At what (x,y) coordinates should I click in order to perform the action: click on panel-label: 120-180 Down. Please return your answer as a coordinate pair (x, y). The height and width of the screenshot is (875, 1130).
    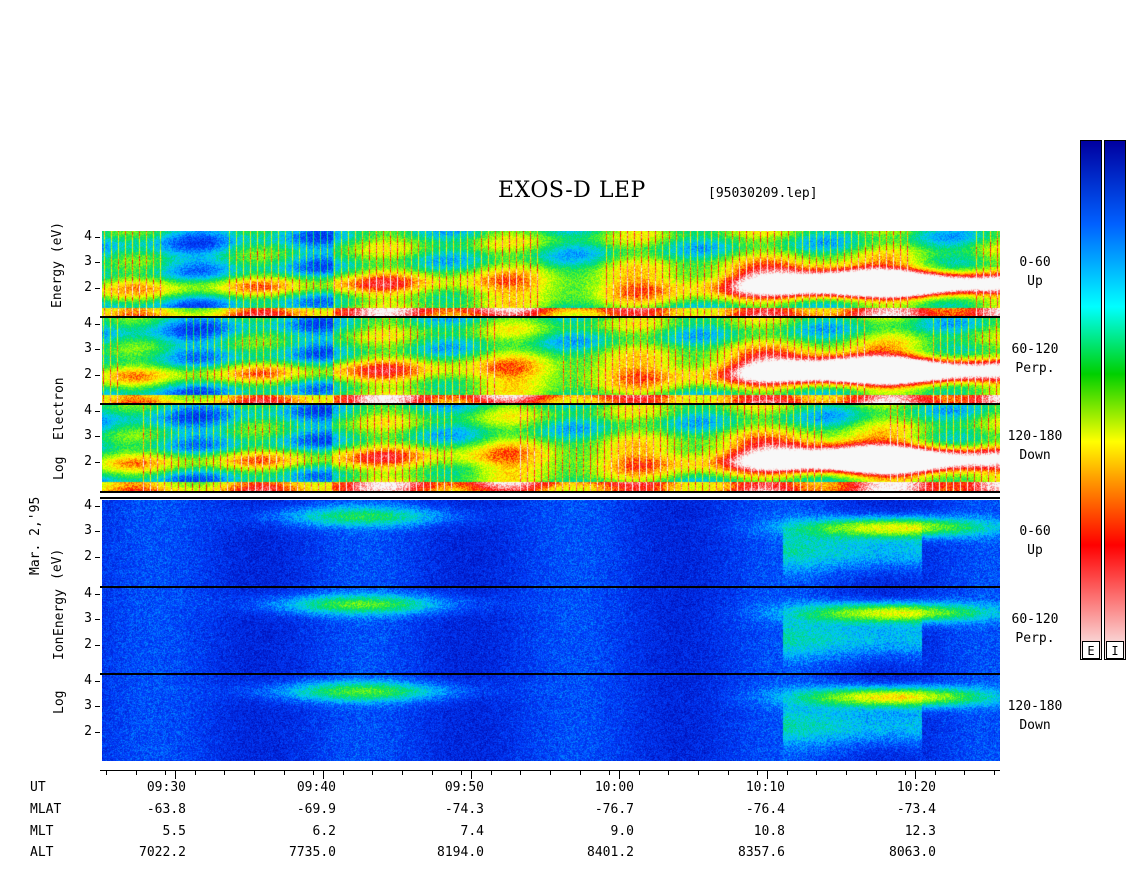
    Looking at the image, I should click on (1035, 446).